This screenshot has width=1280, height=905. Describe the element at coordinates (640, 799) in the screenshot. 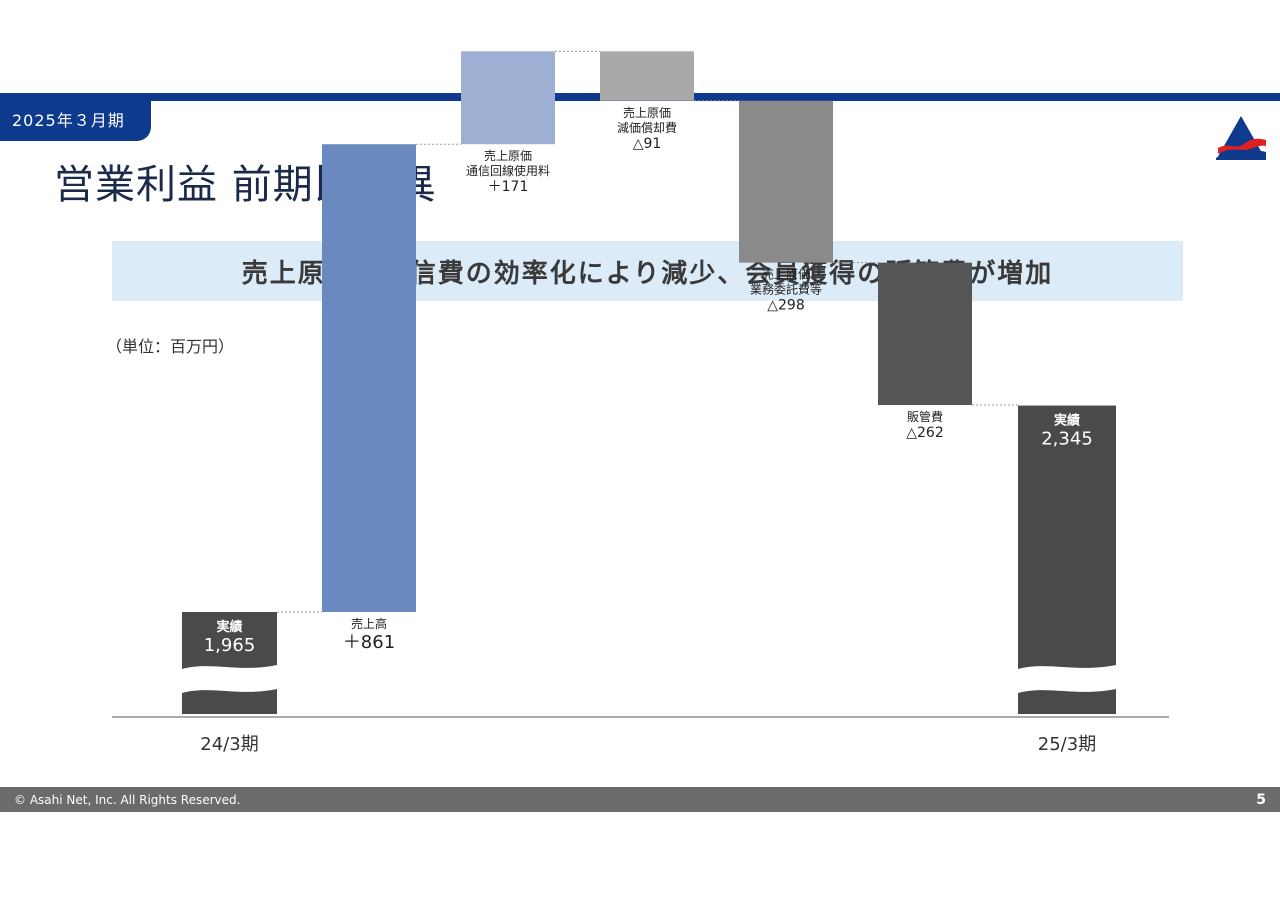

I see `footer: © Asahi Net, Inc. All Rights Reserved. 5` at that location.